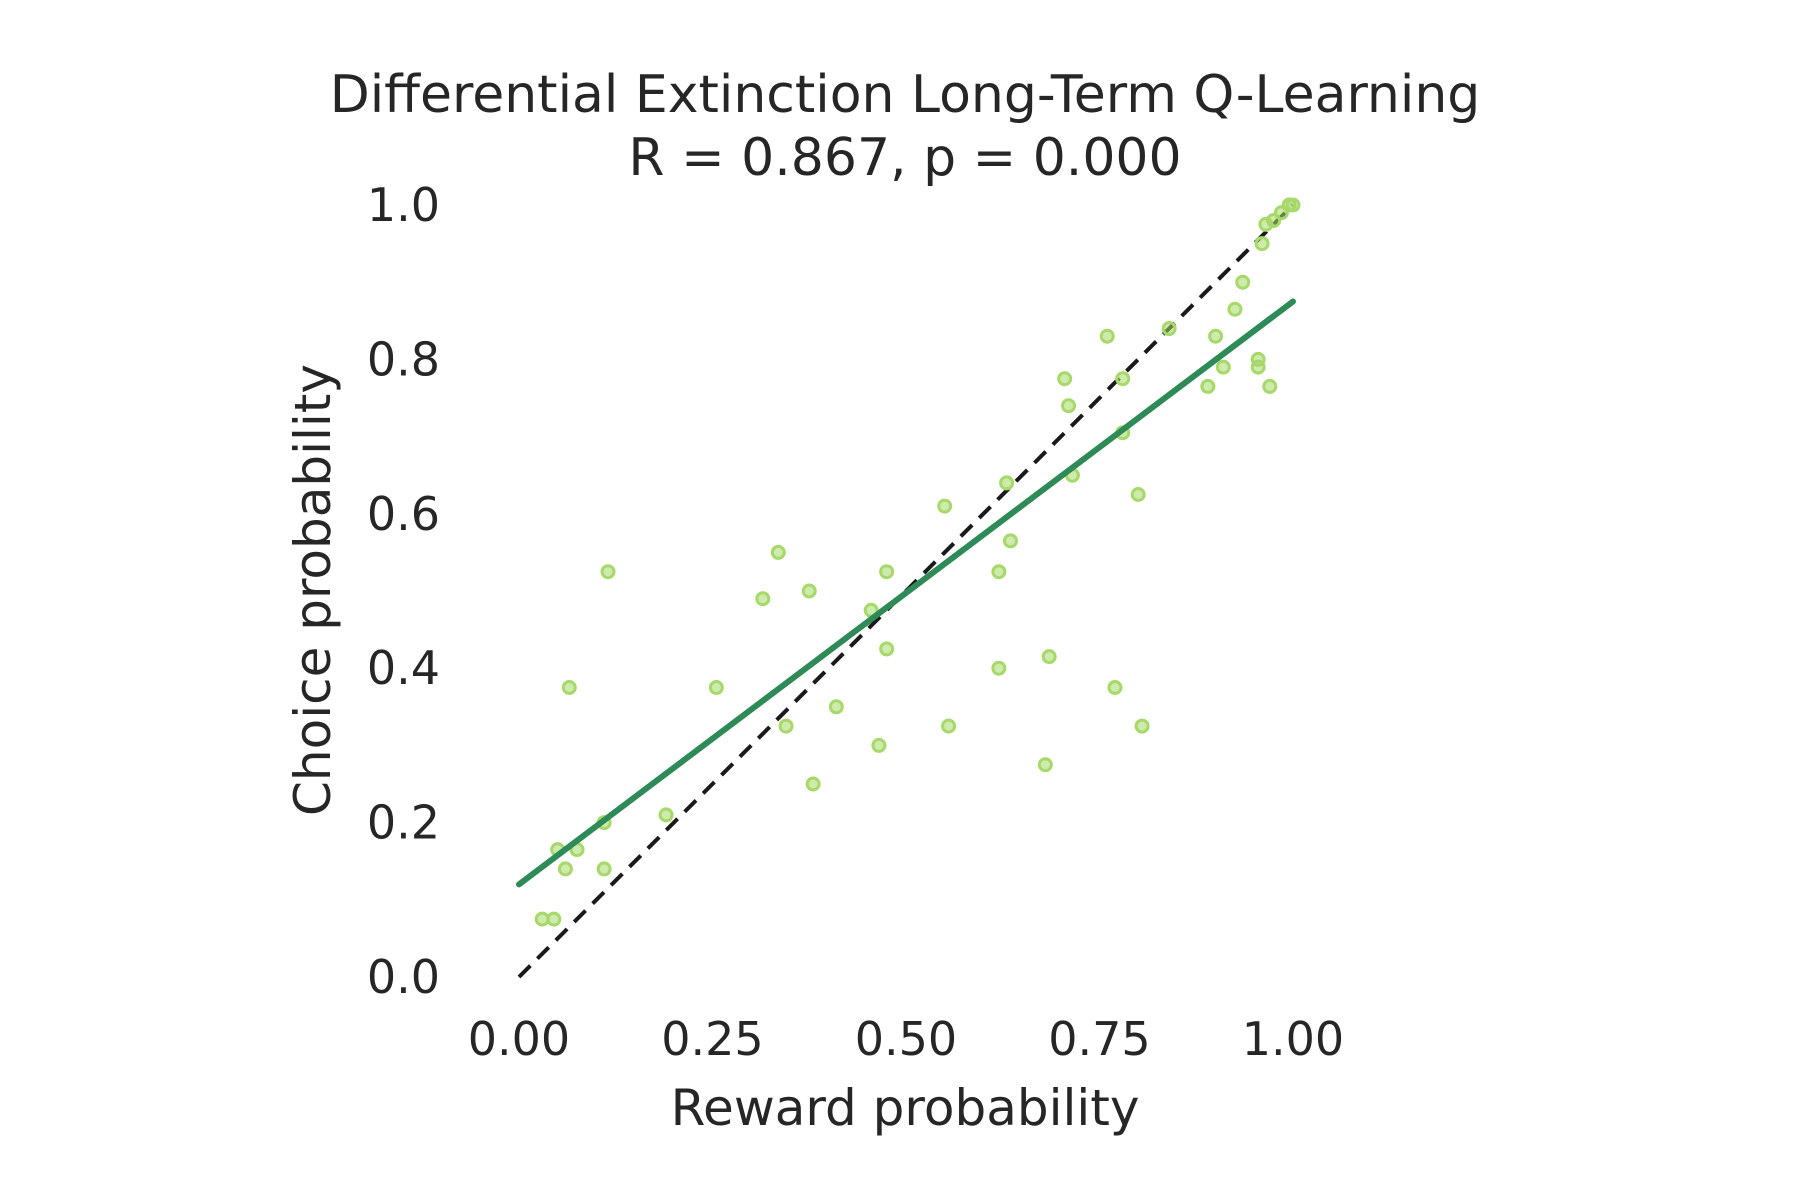 The height and width of the screenshot is (1200, 1800). I want to click on y-tick-label: 0.4, so click(403, 668).